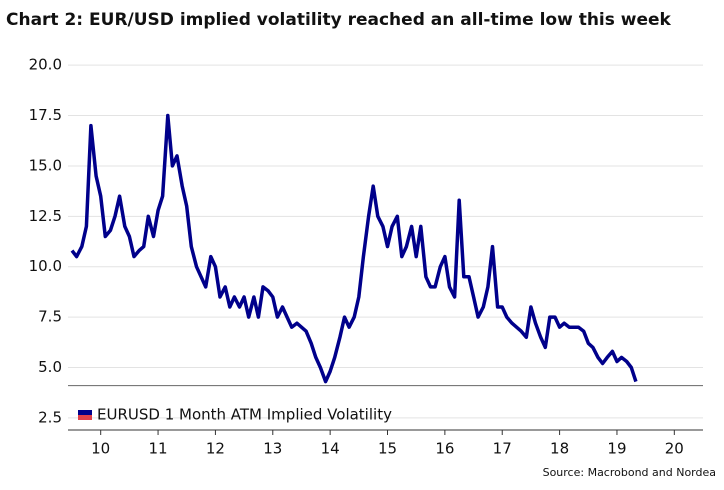 The width and height of the screenshot is (724, 490). Describe the element at coordinates (387, 449) in the screenshot. I see `x-tick-label: 15` at that location.